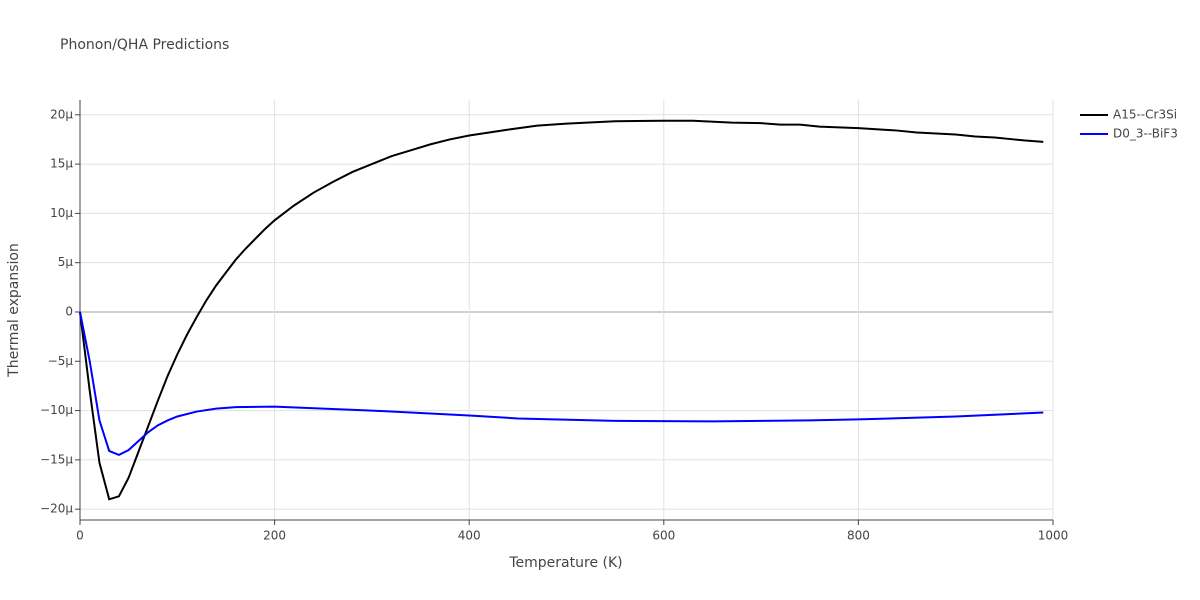 Image resolution: width=1200 pixels, height=600 pixels. Describe the element at coordinates (274, 536) in the screenshot. I see `x-tick-label: 200` at that location.